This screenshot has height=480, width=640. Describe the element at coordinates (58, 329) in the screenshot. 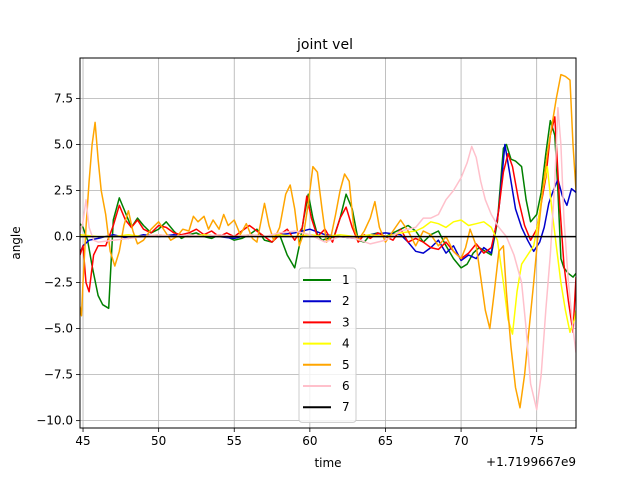

I see `y-tick-label: −5.0` at that location.